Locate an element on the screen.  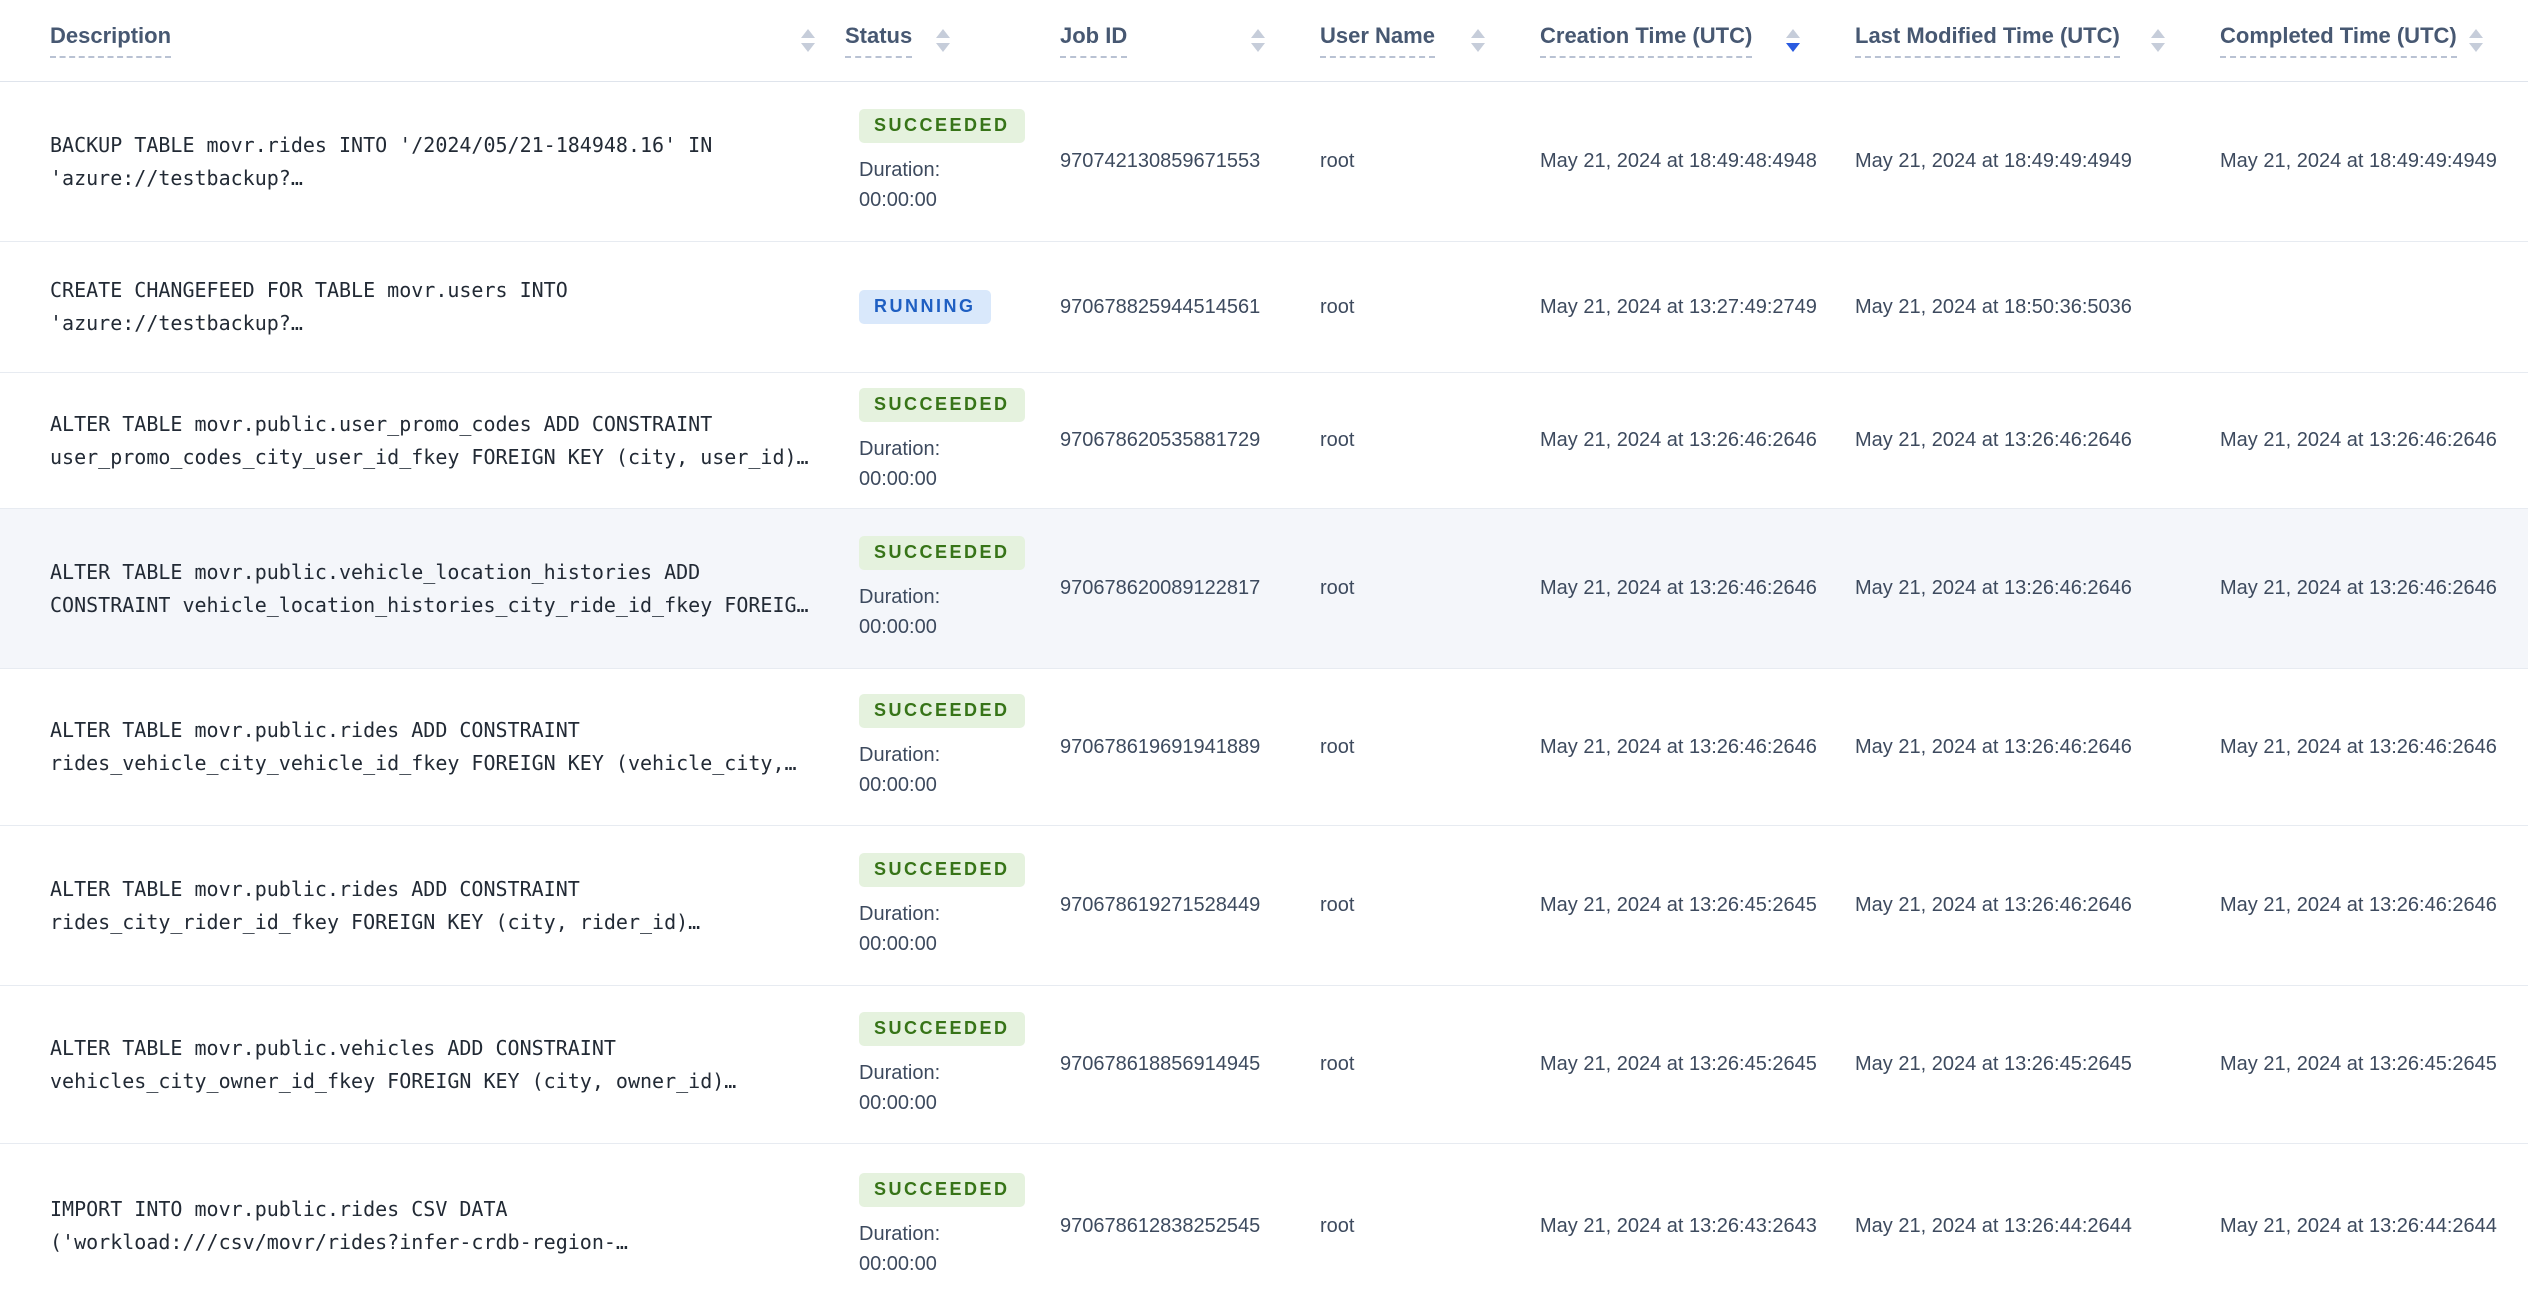
column-header: User Name is located at coordinates (1430, 41).